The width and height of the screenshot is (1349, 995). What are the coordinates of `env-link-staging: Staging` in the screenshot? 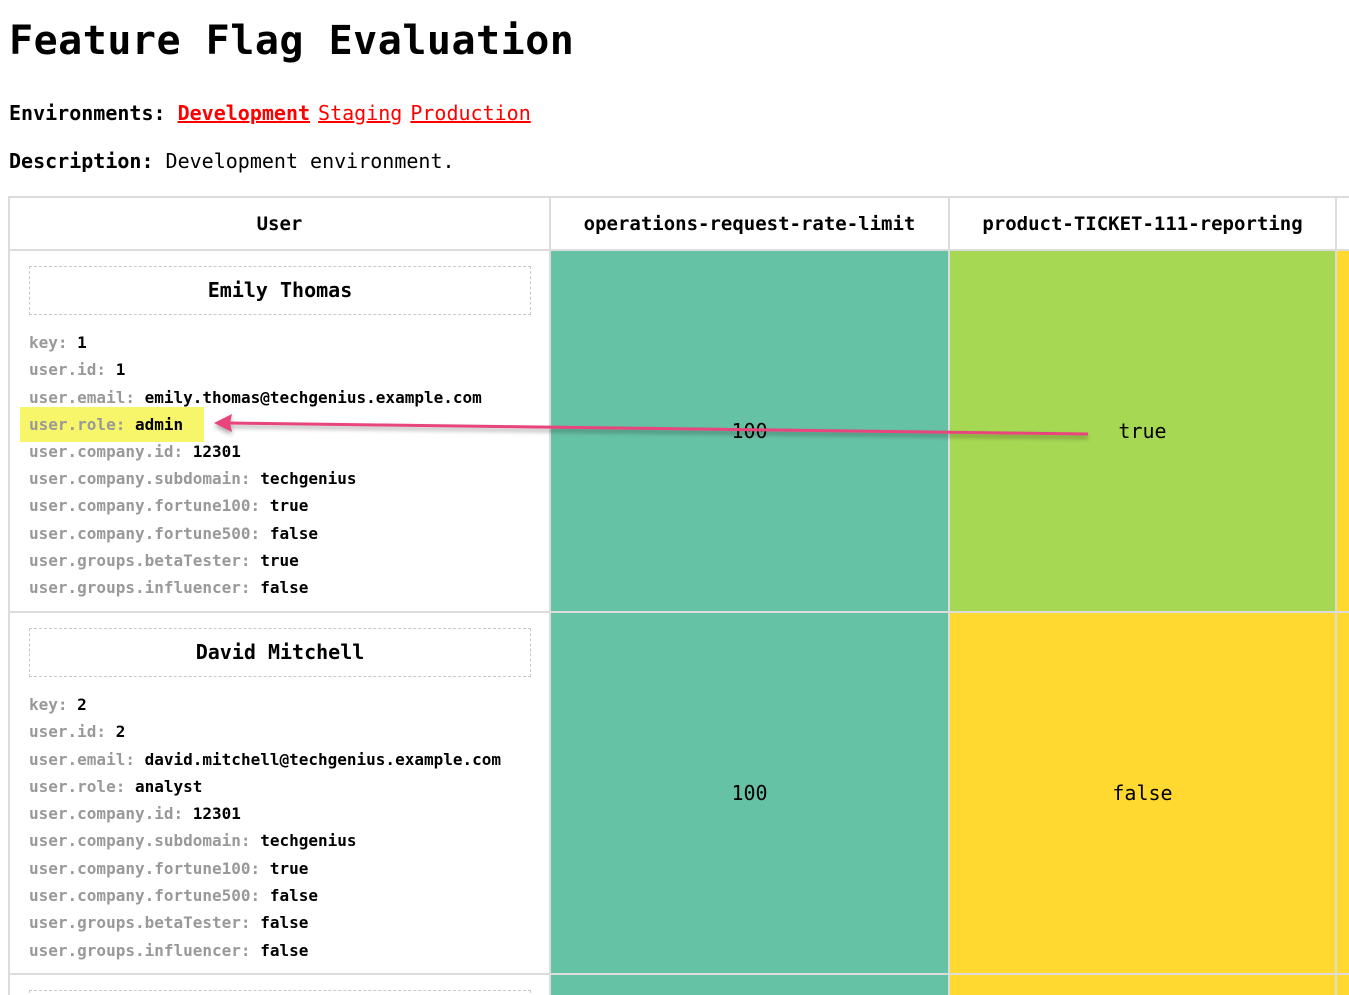 It's located at (360, 113).